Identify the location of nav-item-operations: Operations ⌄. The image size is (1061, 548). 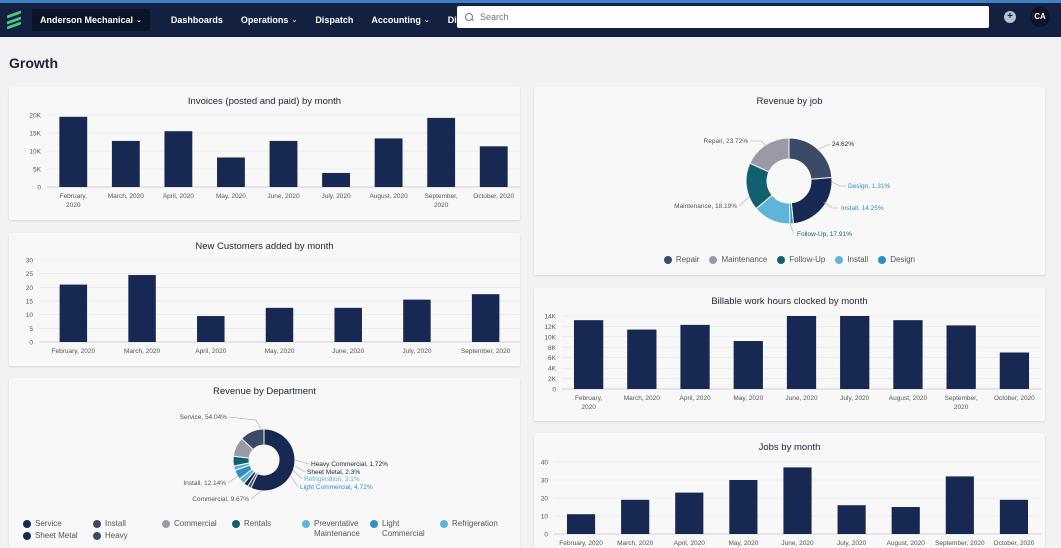
(269, 20).